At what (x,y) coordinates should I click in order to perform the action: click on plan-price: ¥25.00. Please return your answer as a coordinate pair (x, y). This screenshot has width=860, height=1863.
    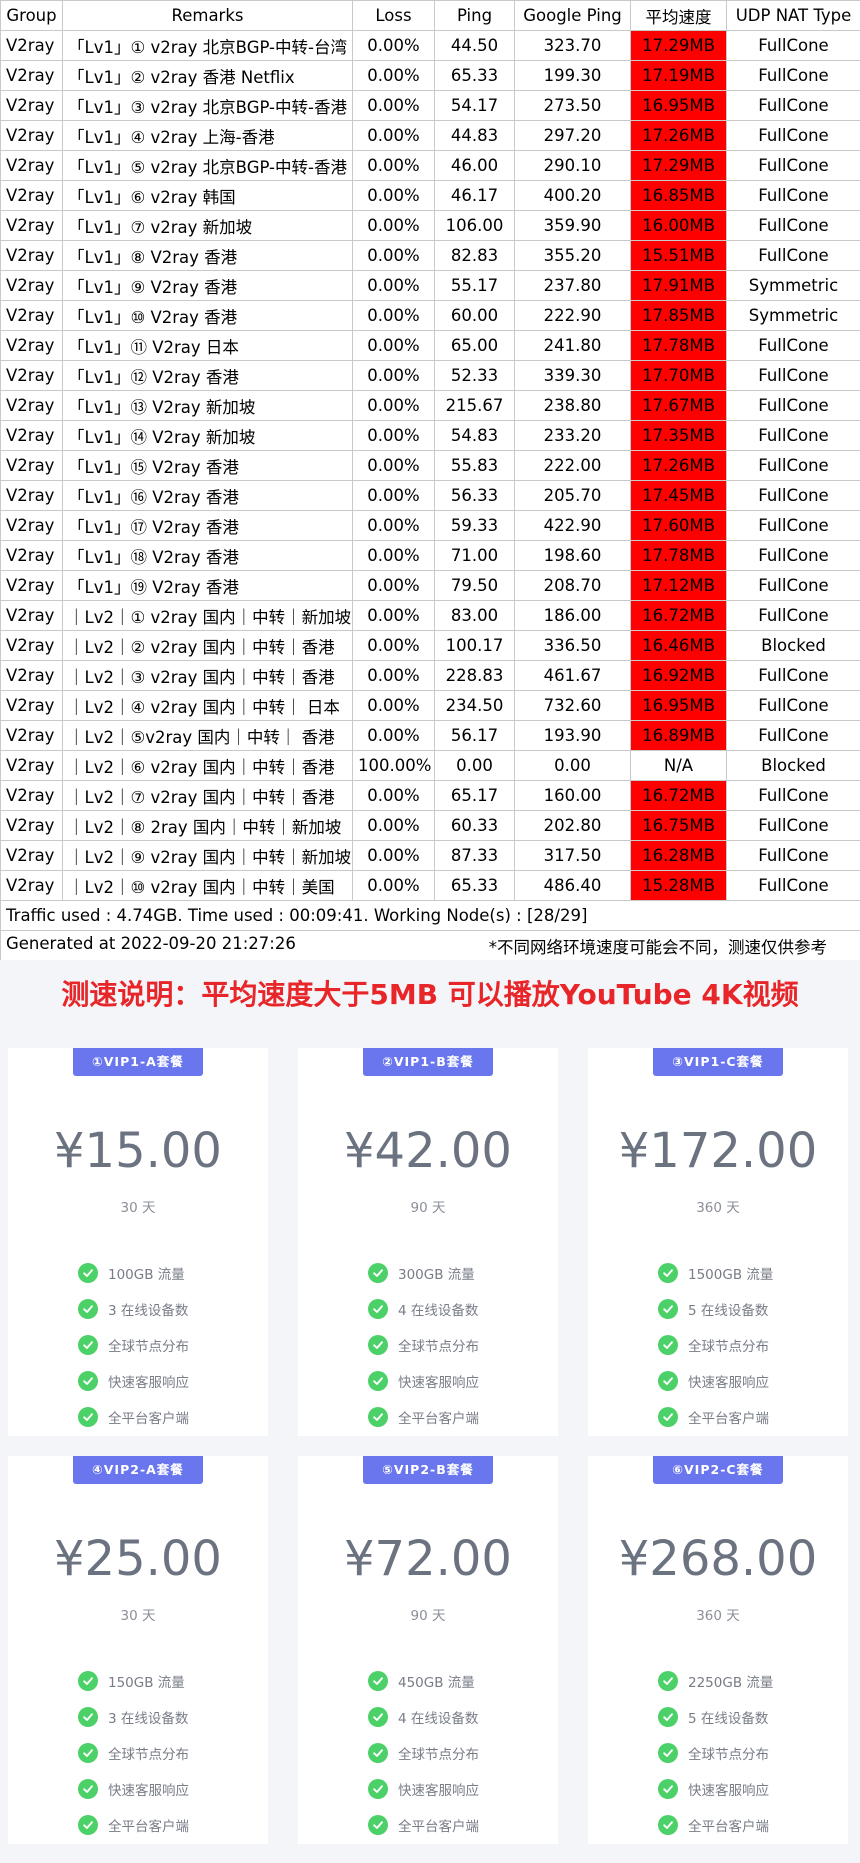
    Looking at the image, I should click on (138, 1559).